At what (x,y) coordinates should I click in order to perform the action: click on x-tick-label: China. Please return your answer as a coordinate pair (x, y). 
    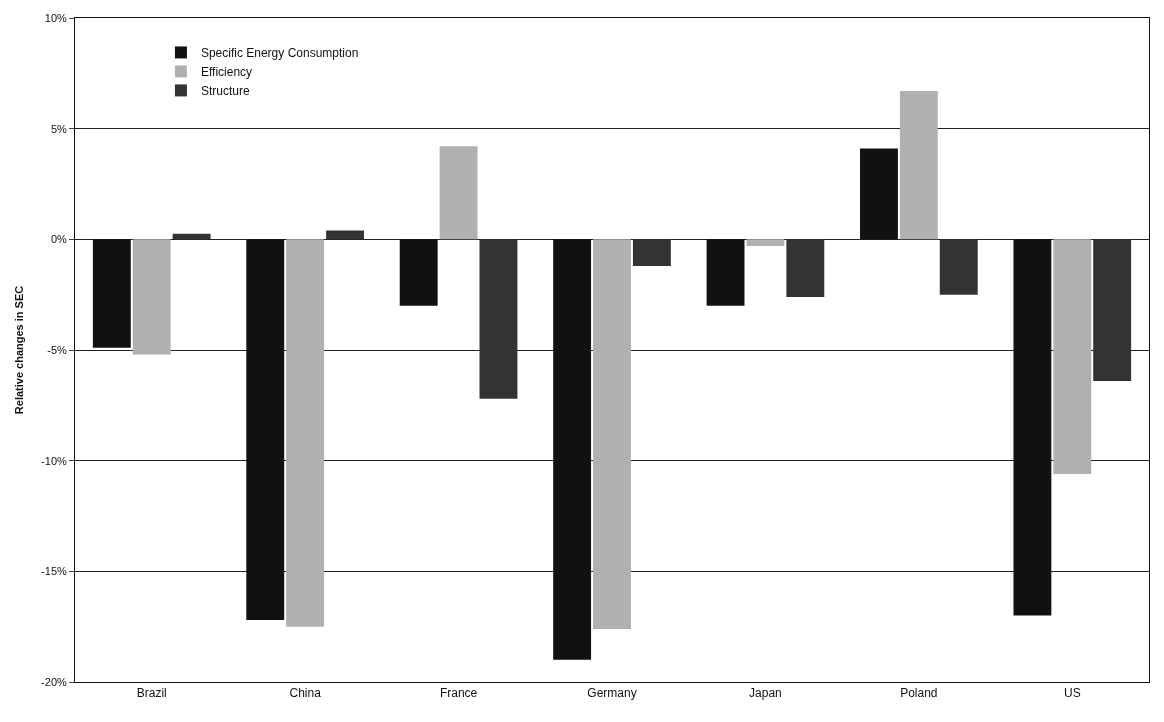
    Looking at the image, I should click on (305, 693).